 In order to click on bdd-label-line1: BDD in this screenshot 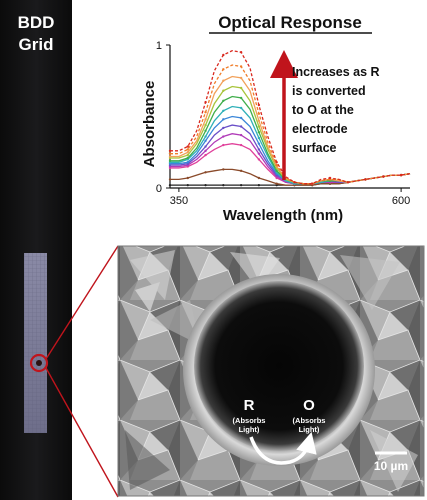, I will do `click(36, 22)`.